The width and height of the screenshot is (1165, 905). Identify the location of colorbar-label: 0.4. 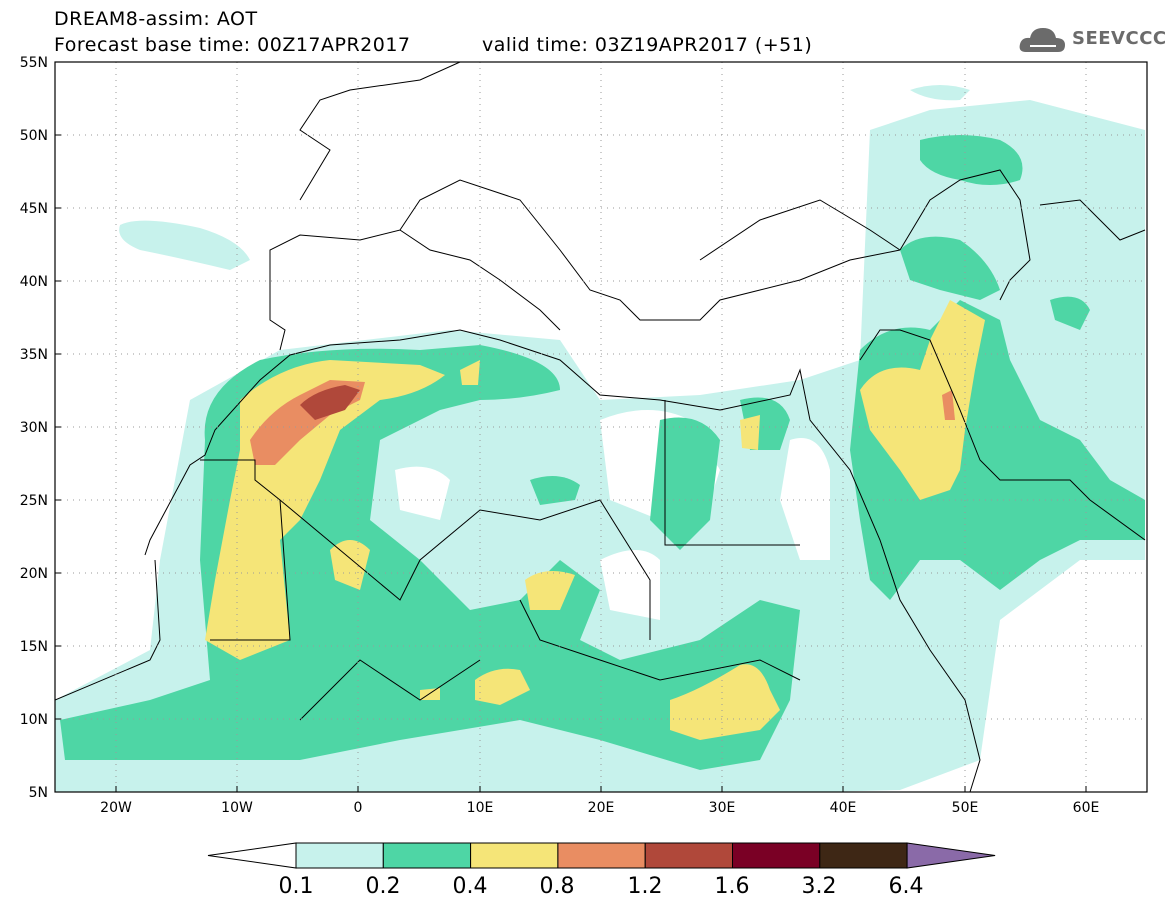
(470, 886).